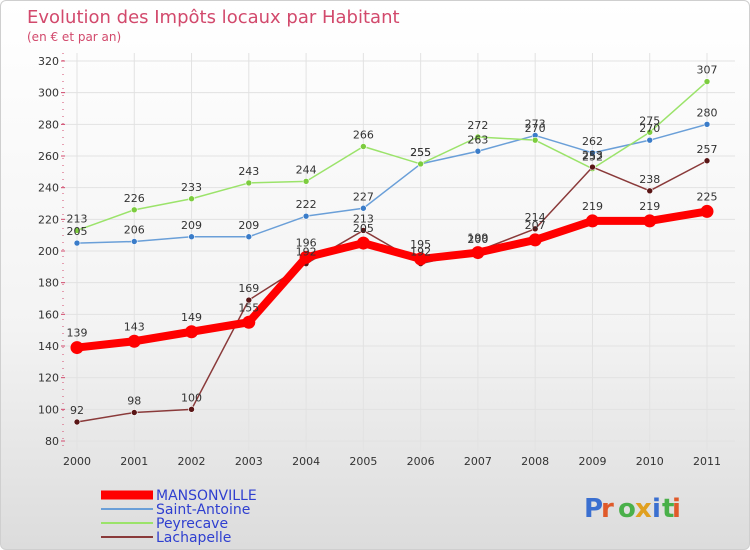 Image resolution: width=750 pixels, height=550 pixels. I want to click on data-label-peyrecave: 243, so click(248, 171).